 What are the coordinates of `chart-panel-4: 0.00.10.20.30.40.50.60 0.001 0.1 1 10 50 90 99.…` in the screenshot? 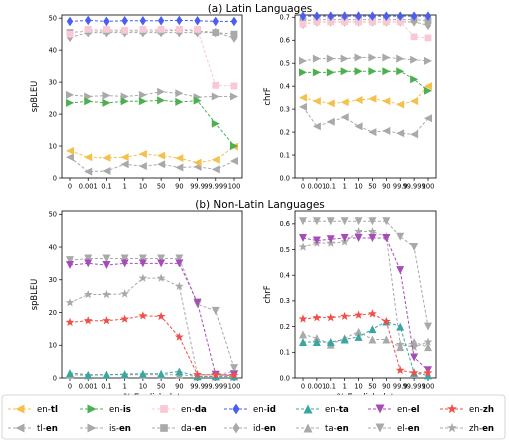 It's located at (349, 306).